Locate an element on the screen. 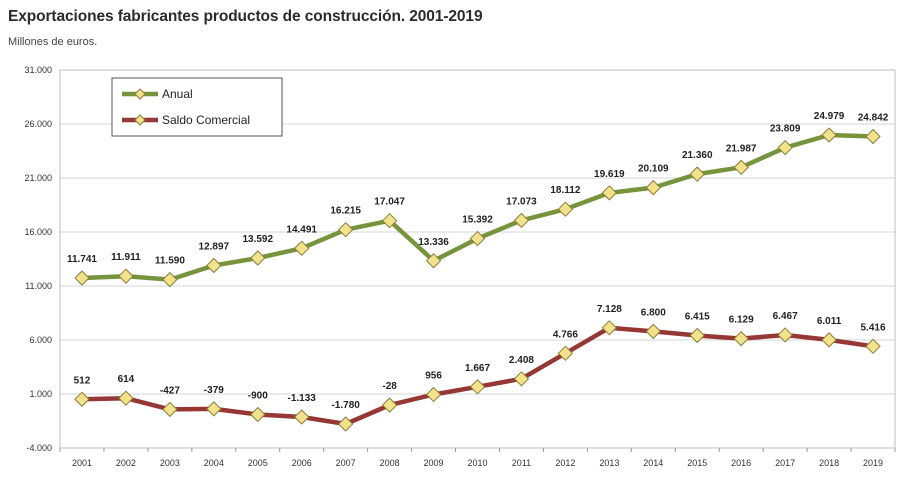 This screenshot has width=900, height=484. y-tick-label: 26.000 is located at coordinates (38, 124).